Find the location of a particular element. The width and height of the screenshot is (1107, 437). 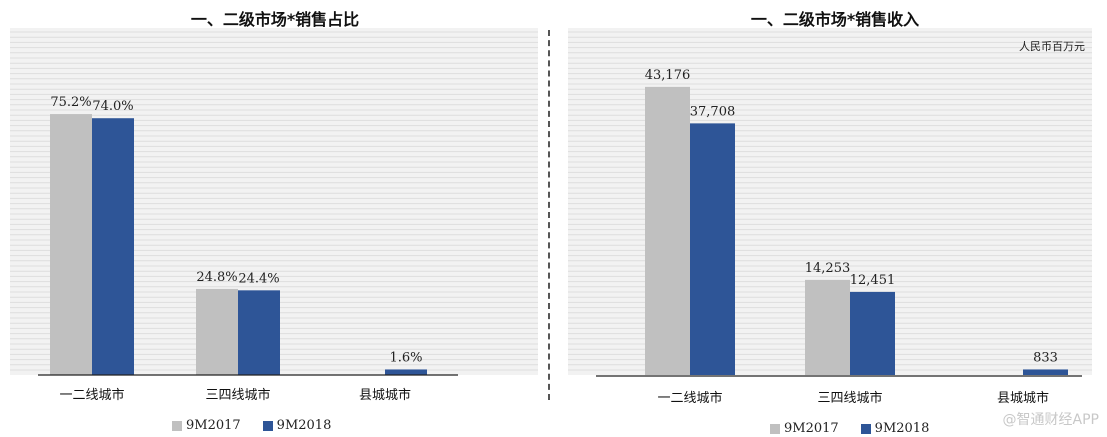

data-label: 75.2% is located at coordinates (70, 102).